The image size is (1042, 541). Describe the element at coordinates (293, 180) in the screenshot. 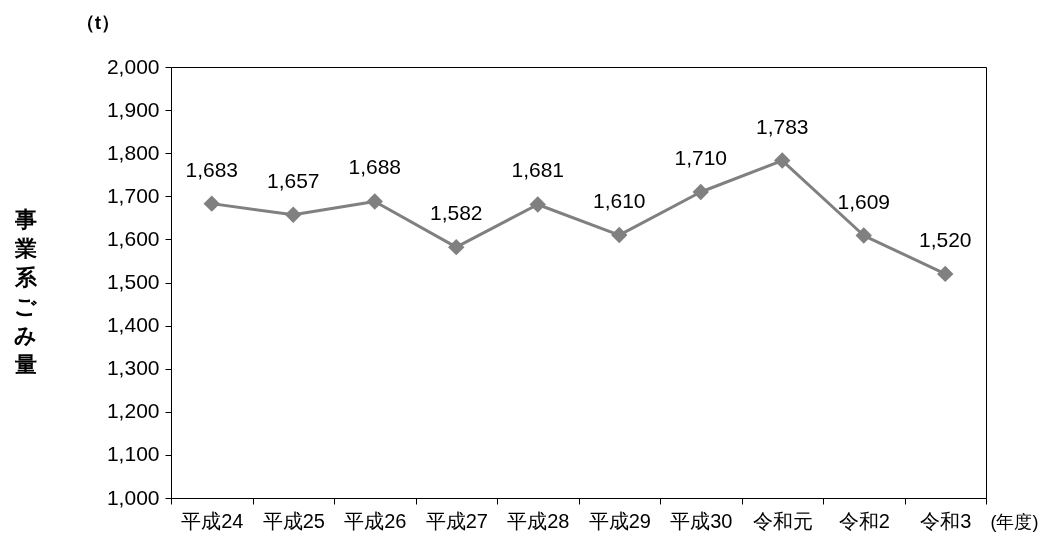

I see `data-label: 1,657` at that location.